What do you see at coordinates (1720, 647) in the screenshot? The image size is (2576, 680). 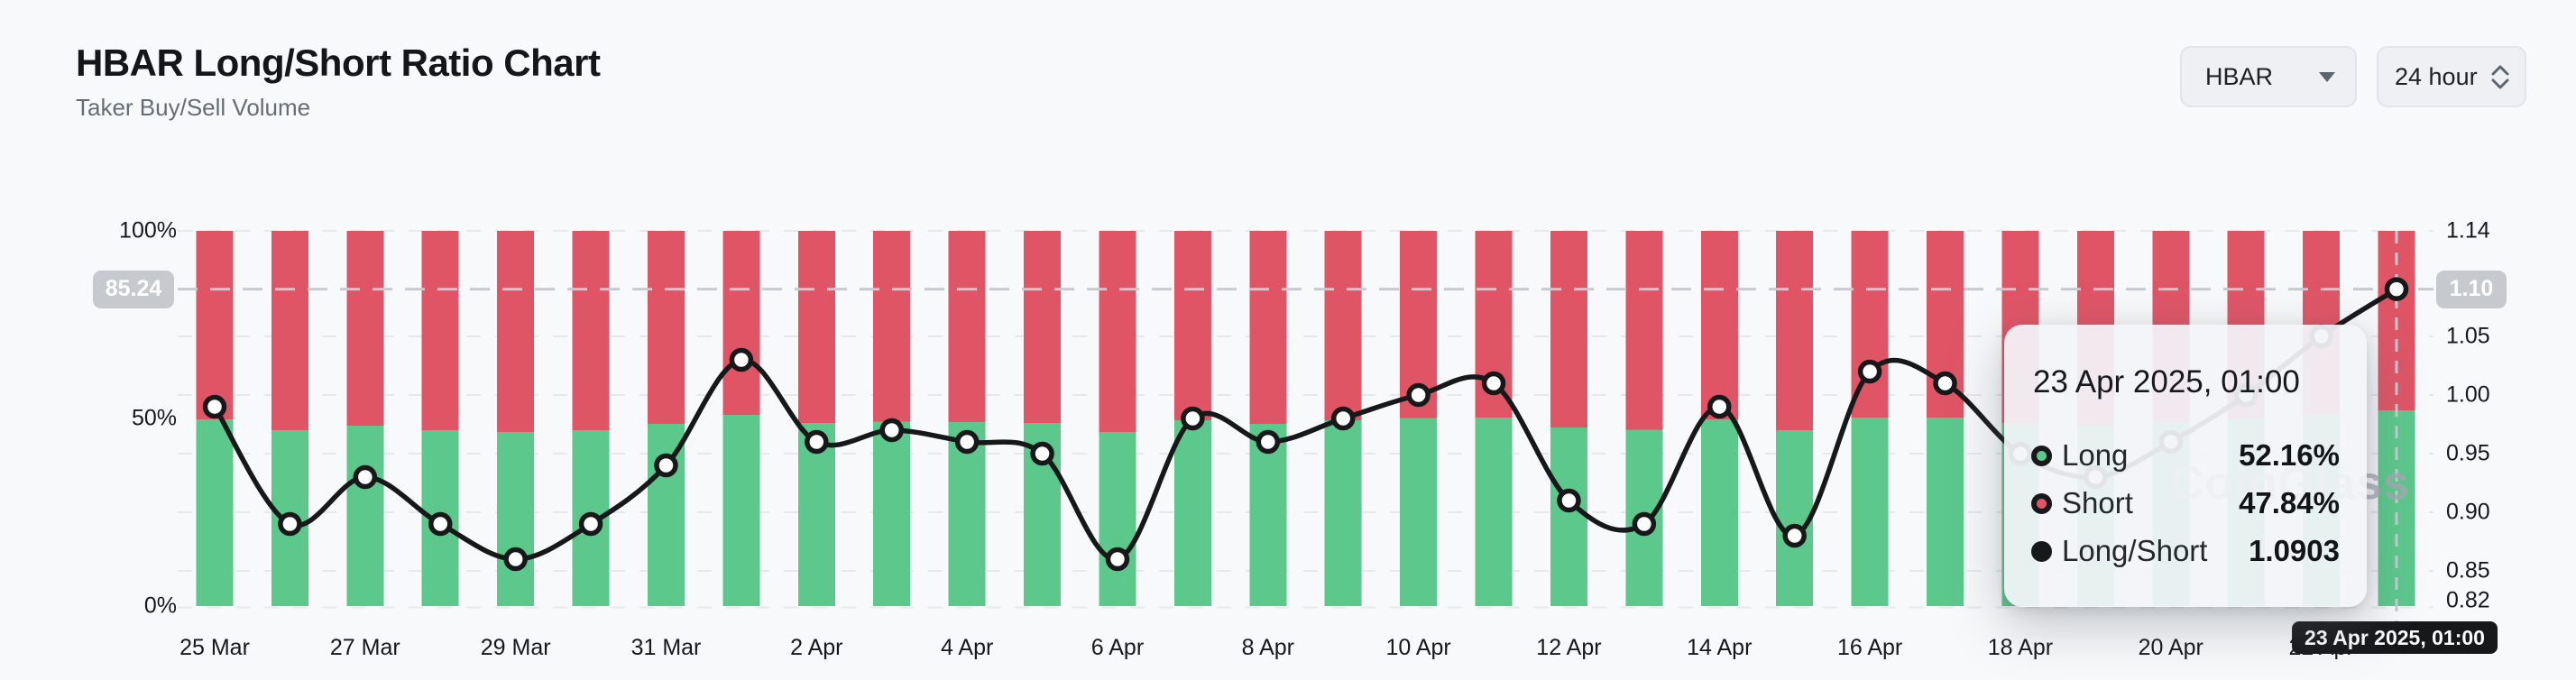 I see `x-axis-tick: 14 Apr` at bounding box center [1720, 647].